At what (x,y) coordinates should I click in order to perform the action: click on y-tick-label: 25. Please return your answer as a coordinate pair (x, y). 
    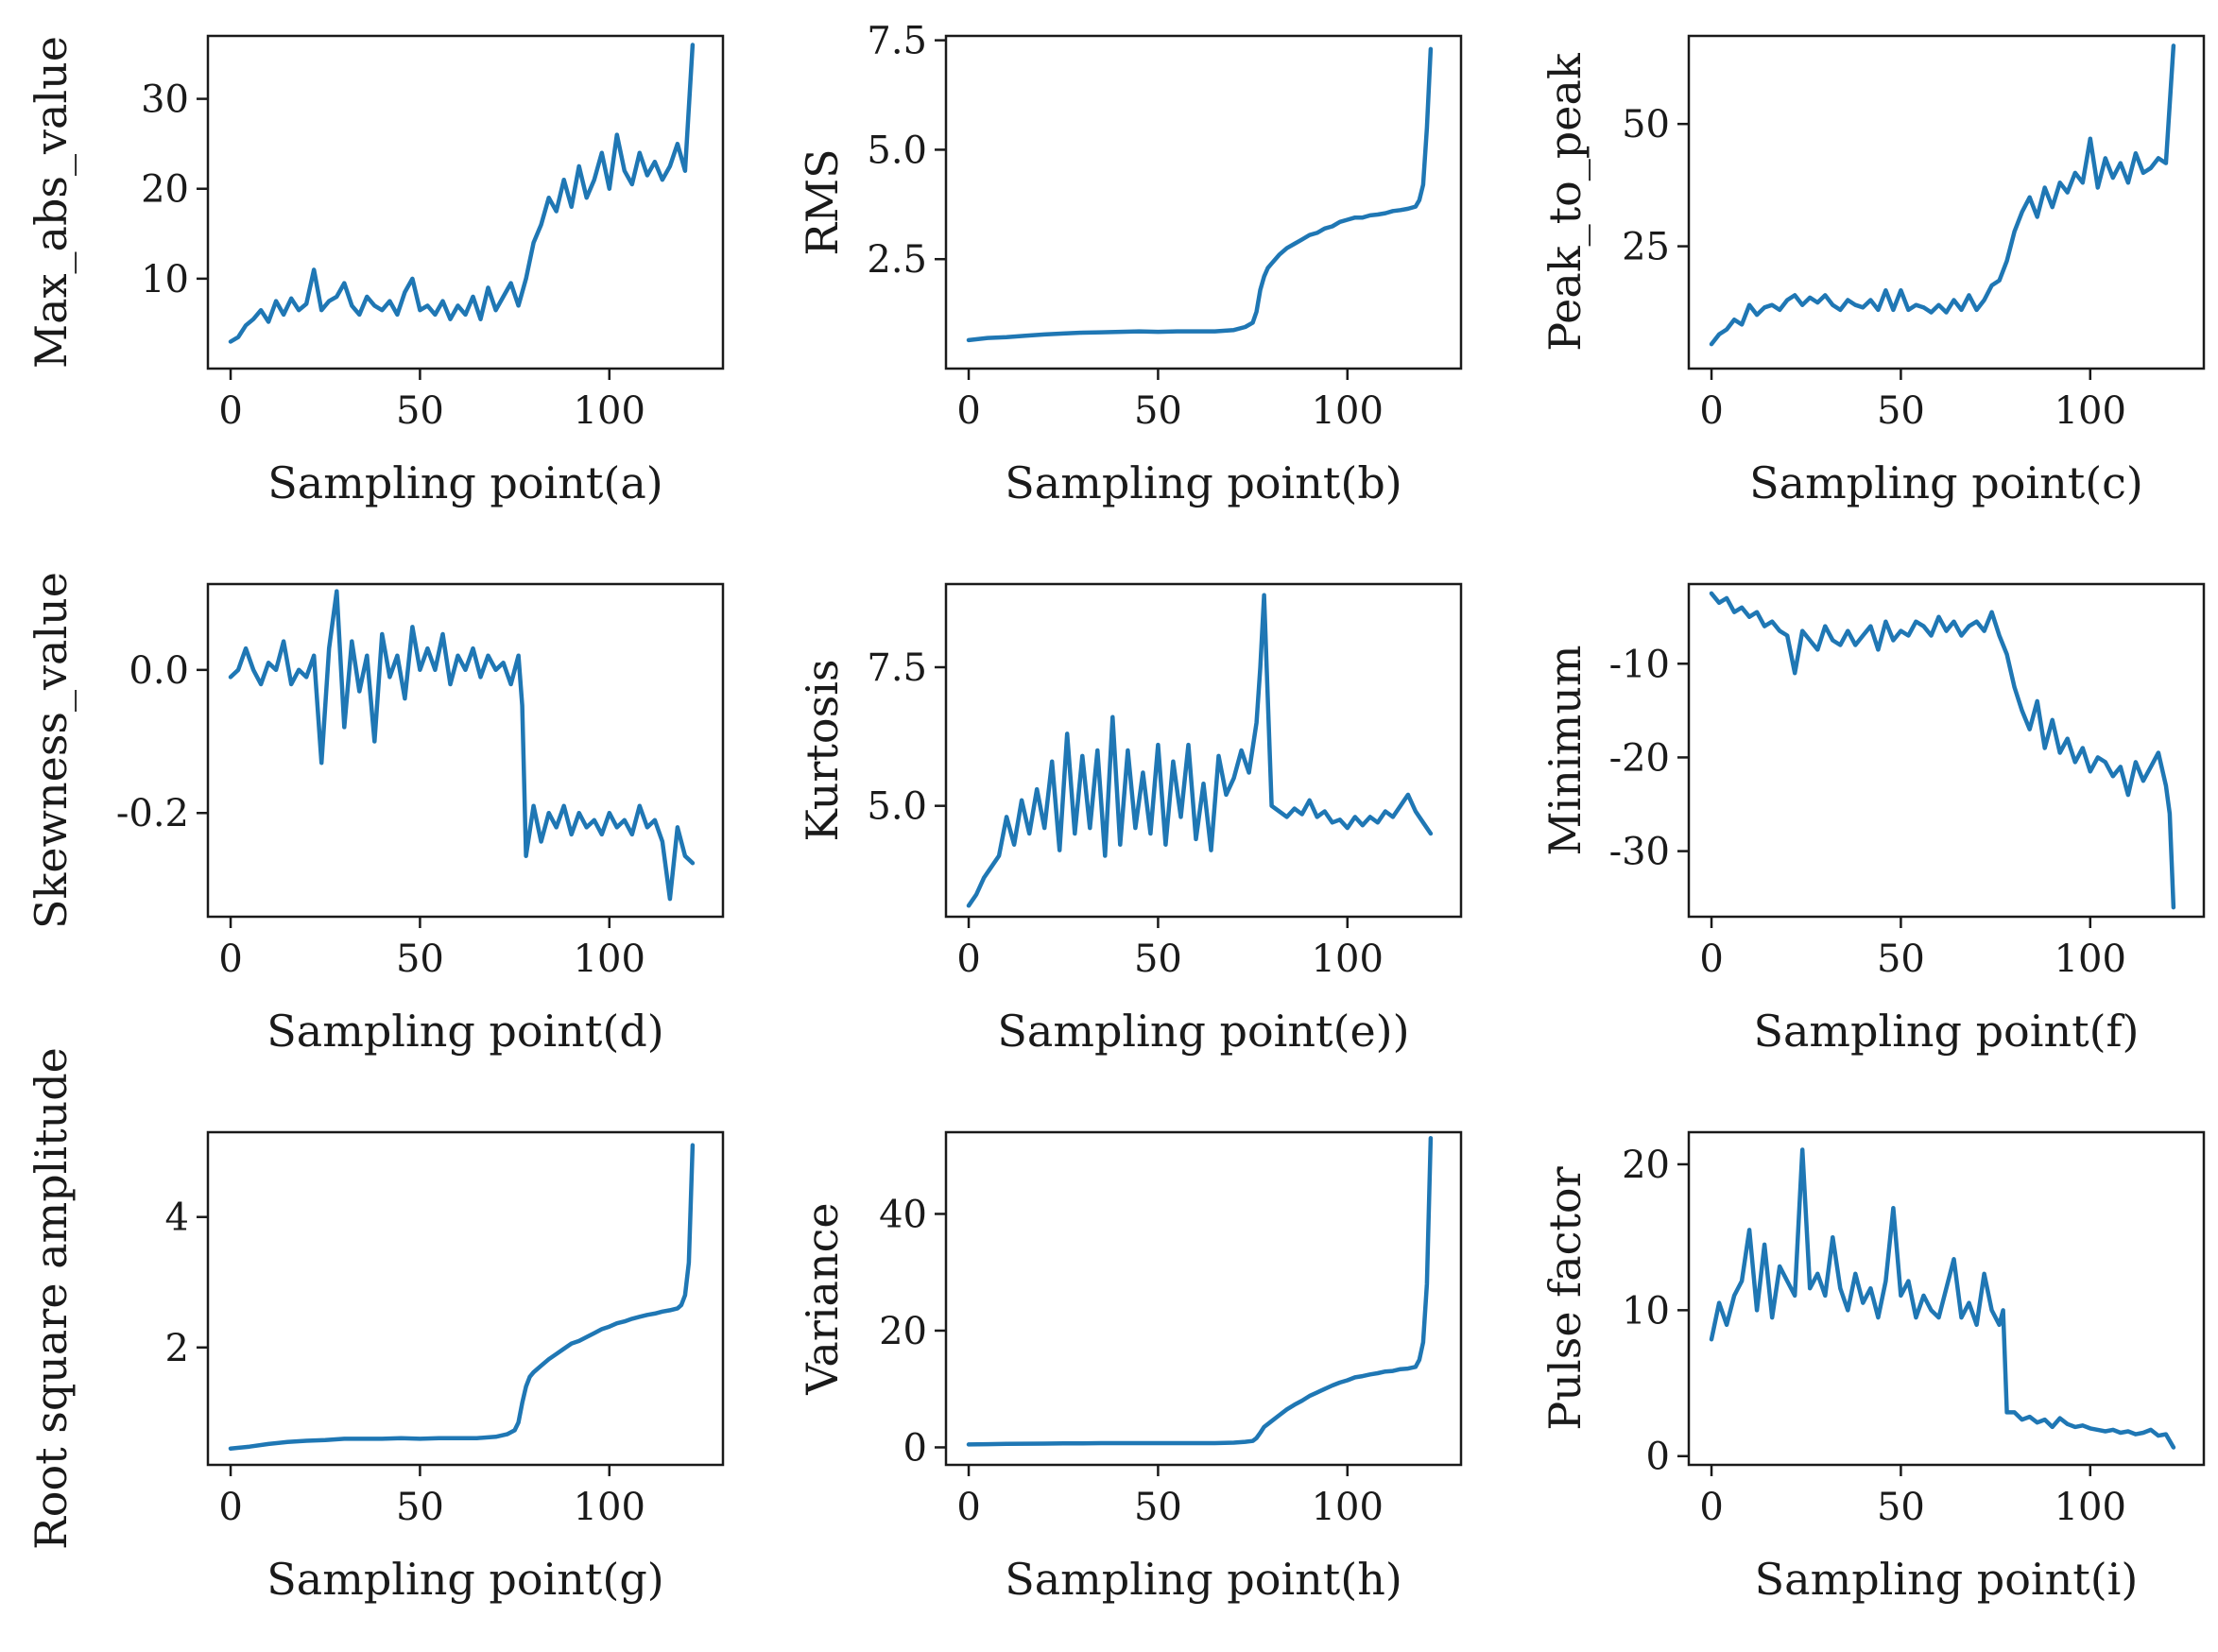
    Looking at the image, I should click on (1646, 247).